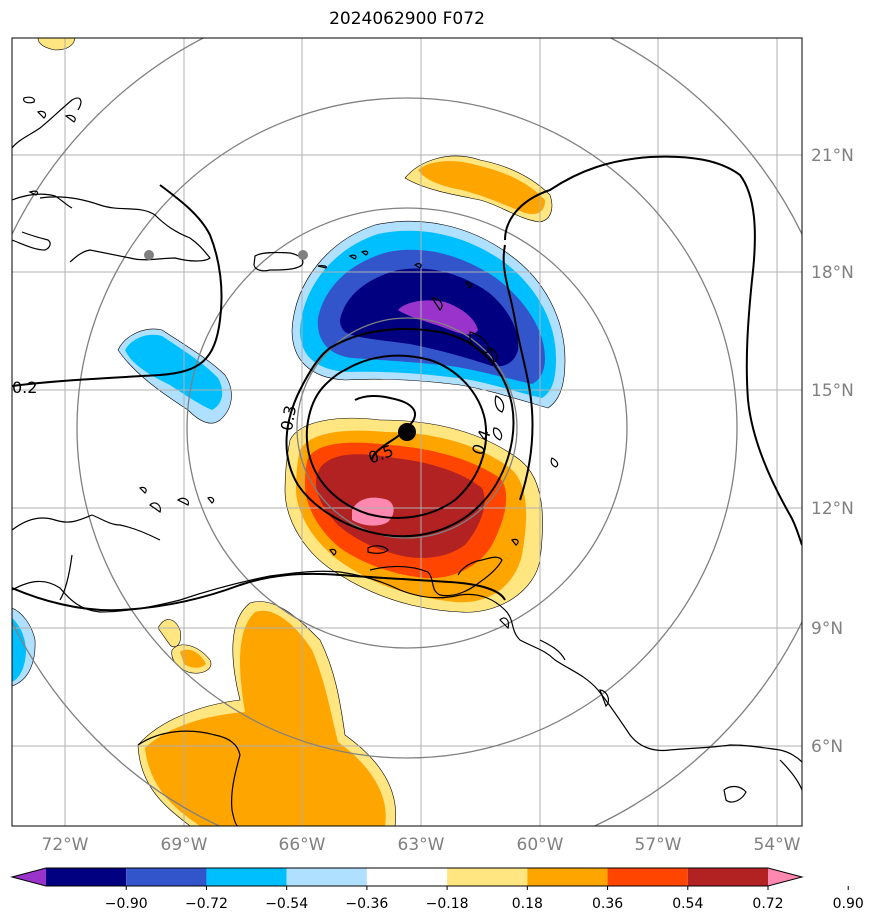 The width and height of the screenshot is (873, 924). I want to click on lon-label-60w: 60°W, so click(540, 845).